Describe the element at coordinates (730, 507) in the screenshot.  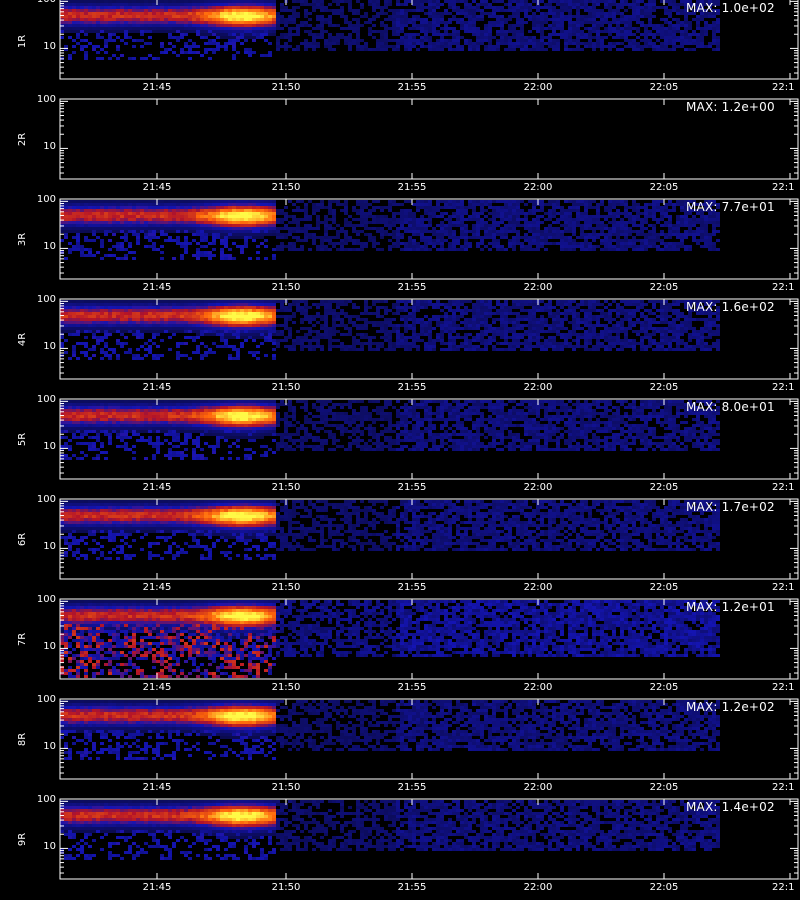
I see `max-value-label: MAX: 1.7e+02` at that location.